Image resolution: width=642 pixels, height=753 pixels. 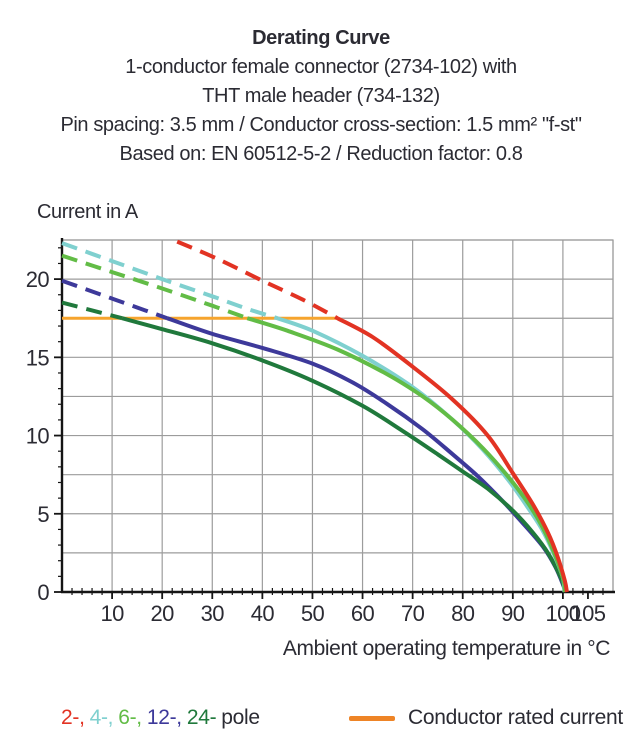 I want to click on legend-pole-counts: 2-, 4-, 6-, 12-, 24- pole, so click(x=163, y=718).